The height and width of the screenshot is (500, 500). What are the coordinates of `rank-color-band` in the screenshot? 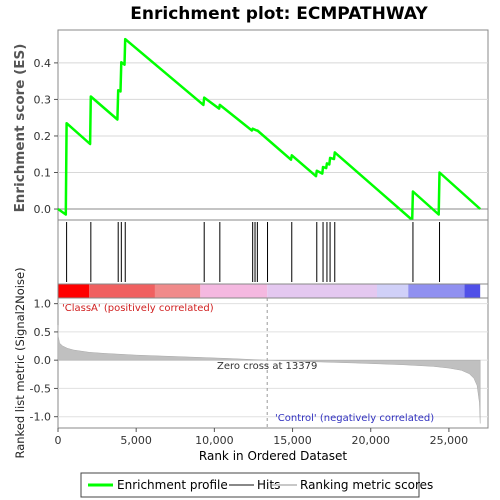 It's located at (273, 291).